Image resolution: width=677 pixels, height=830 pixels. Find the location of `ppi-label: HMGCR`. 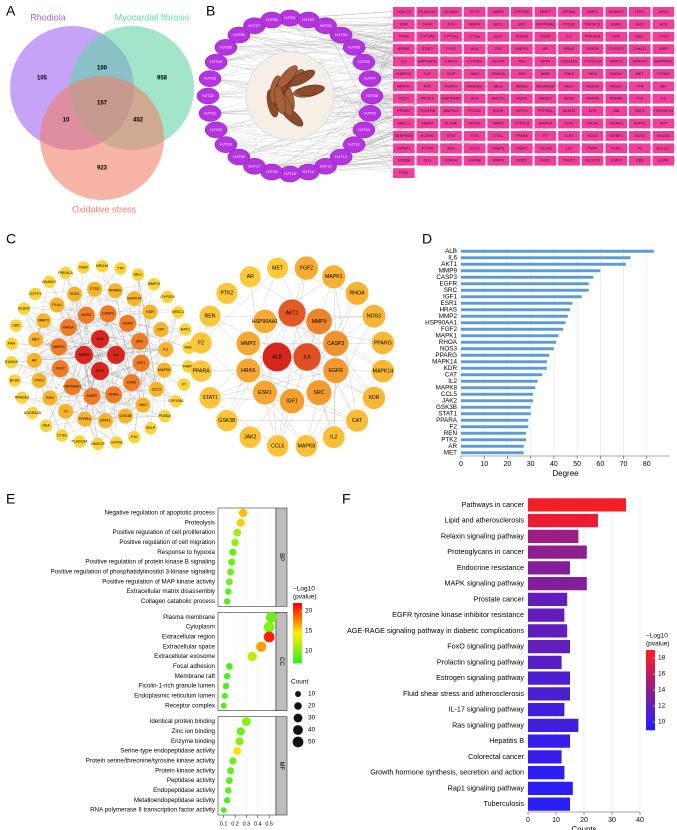

ppi-label: HMGCR is located at coordinates (98, 444).